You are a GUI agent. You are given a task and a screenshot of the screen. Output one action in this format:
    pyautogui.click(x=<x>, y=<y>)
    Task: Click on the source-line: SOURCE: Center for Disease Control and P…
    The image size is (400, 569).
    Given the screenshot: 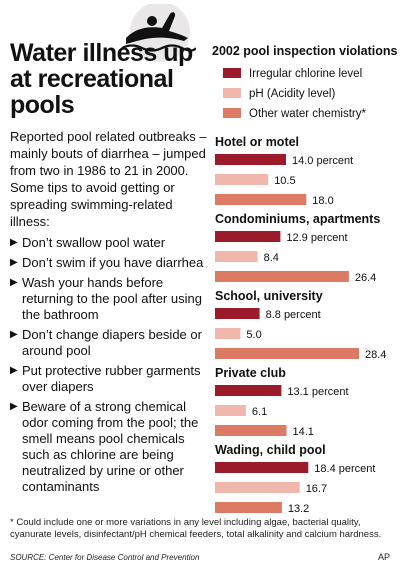 What is the action you would take?
    pyautogui.click(x=105, y=557)
    